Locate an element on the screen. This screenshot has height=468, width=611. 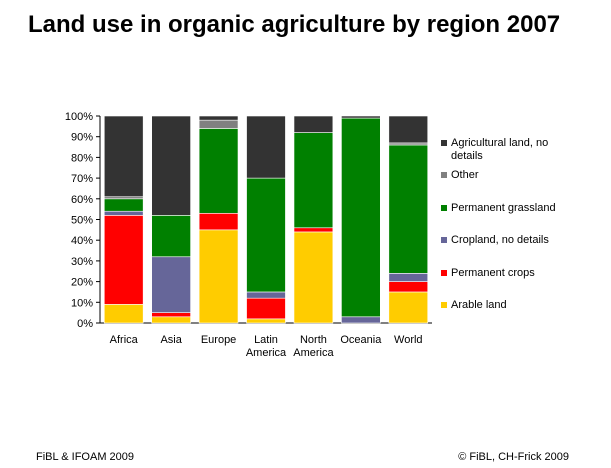
y-tick-label: 20% is located at coordinates (82, 283).